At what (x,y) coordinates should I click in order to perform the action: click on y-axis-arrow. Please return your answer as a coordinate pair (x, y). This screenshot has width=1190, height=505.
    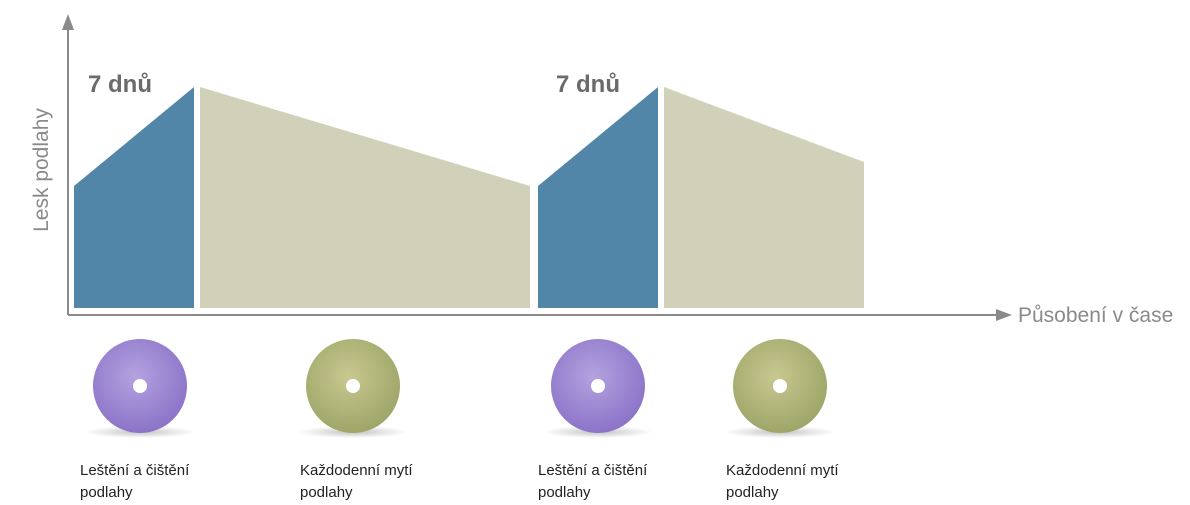
    Looking at the image, I should click on (68, 22).